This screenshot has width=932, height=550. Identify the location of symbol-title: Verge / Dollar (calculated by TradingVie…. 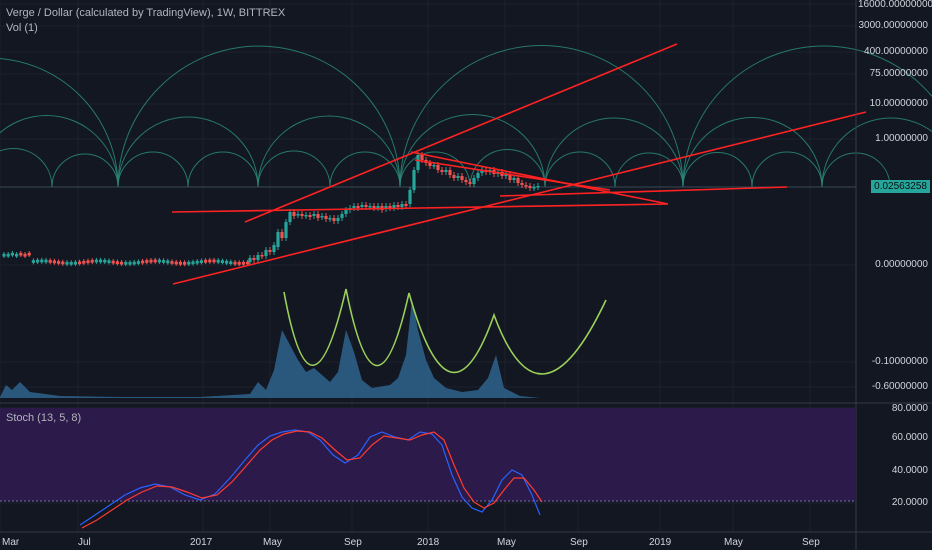
(146, 13).